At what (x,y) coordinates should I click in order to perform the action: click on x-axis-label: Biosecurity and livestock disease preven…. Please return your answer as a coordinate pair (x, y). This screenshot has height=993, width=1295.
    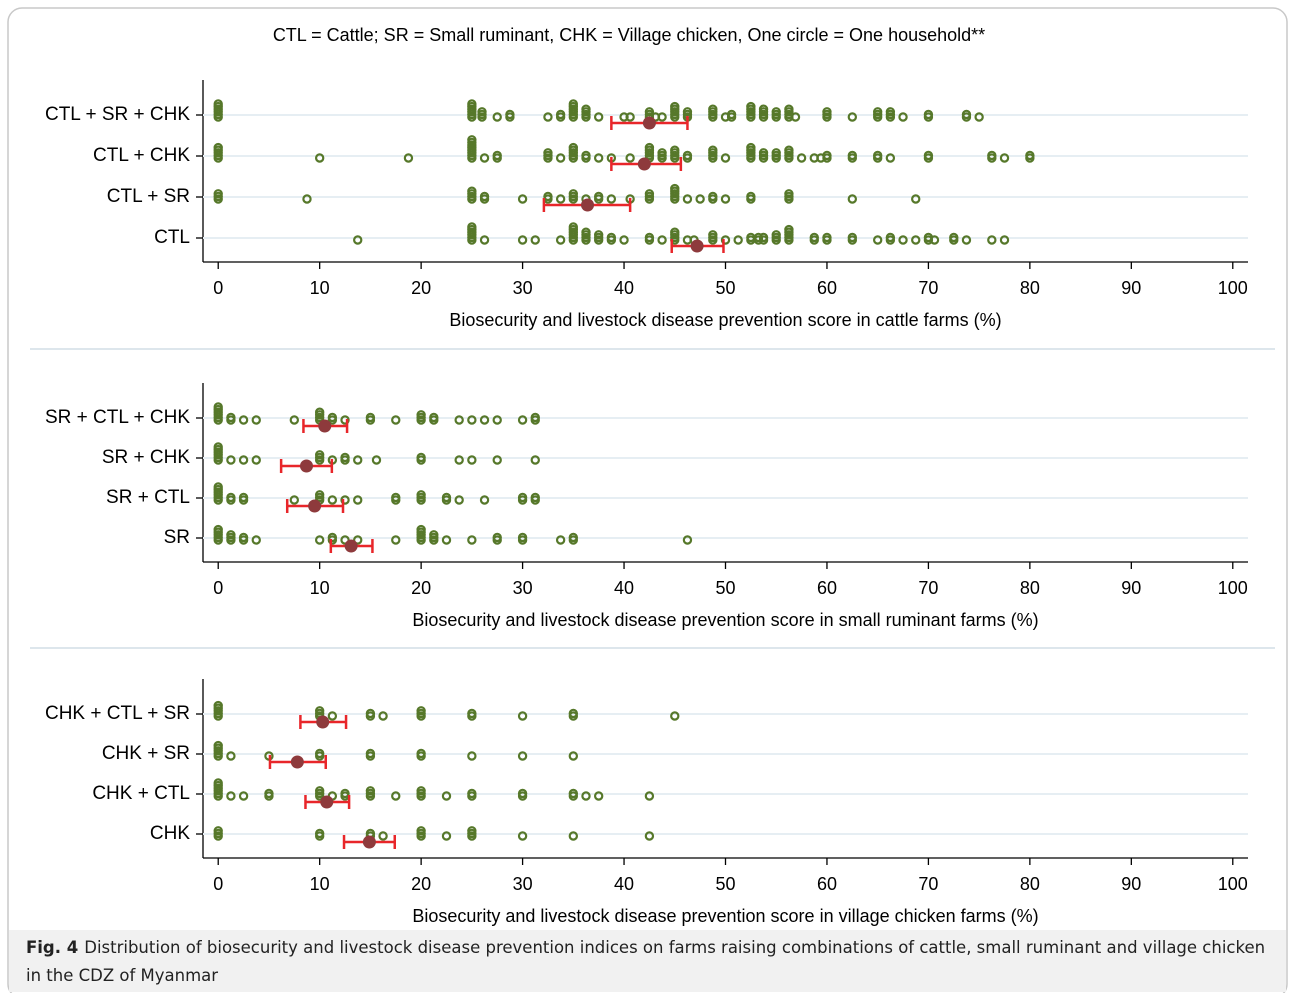
    Looking at the image, I should click on (725, 320).